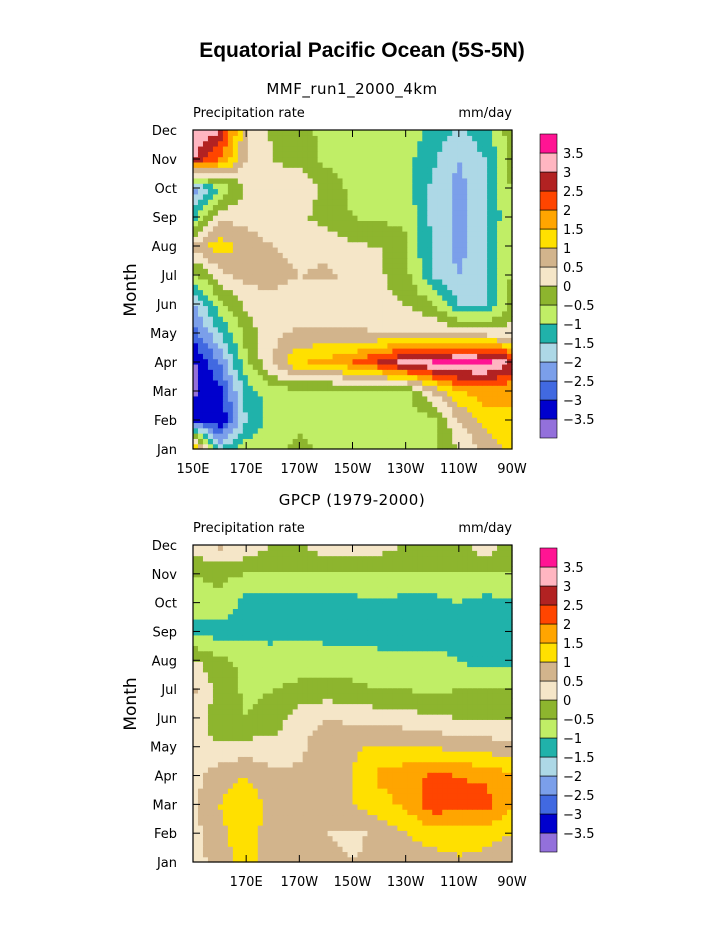 The image size is (723, 935). Describe the element at coordinates (166, 305) in the screenshot. I see `y-tick-label: Jun` at that location.